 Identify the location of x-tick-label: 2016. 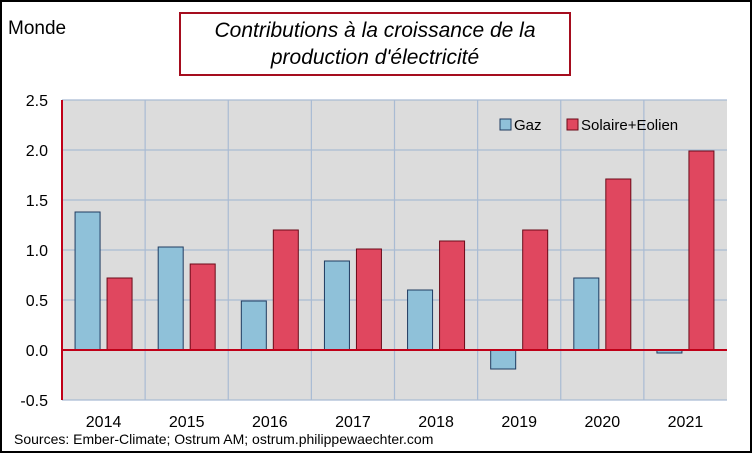
(270, 422).